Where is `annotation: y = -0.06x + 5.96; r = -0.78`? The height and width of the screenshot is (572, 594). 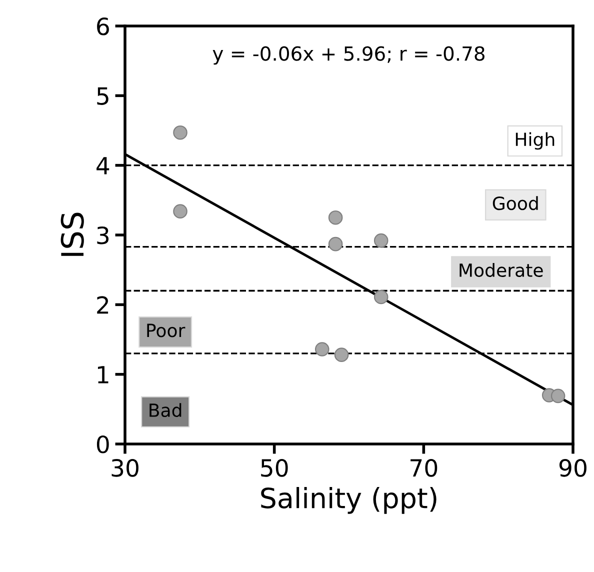 annotation: y = -0.06x + 5.96; r = -0.78 is located at coordinates (348, 55).